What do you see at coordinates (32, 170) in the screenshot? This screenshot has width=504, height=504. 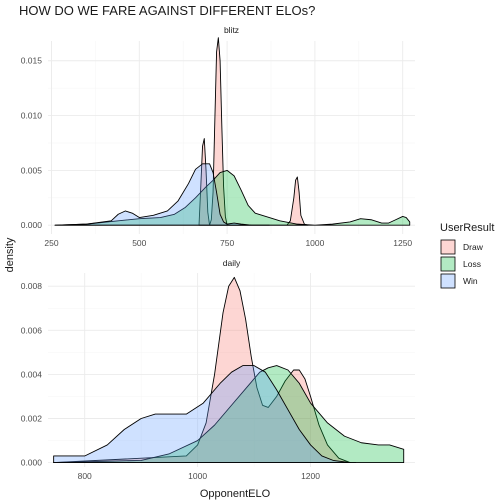 I see `y-tick-label: 0.005` at bounding box center [32, 170].